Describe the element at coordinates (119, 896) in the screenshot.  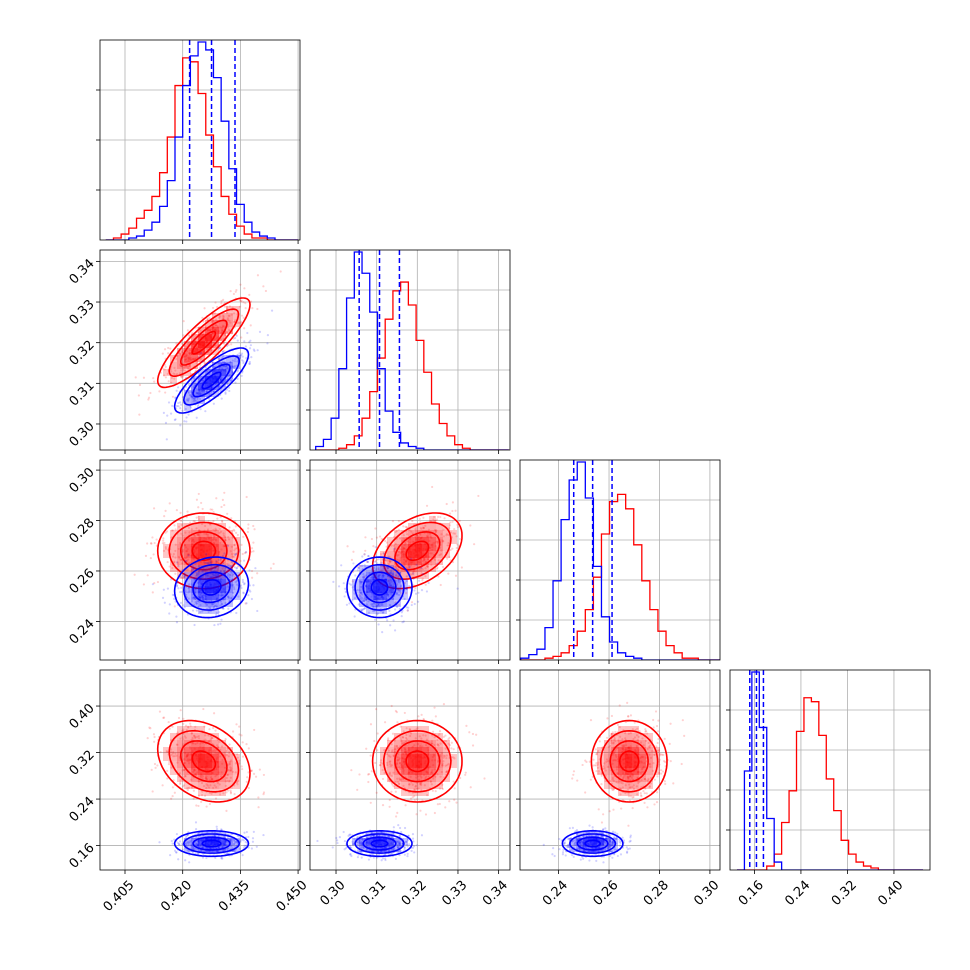
I see `x-tick-label: 0.405` at that location.